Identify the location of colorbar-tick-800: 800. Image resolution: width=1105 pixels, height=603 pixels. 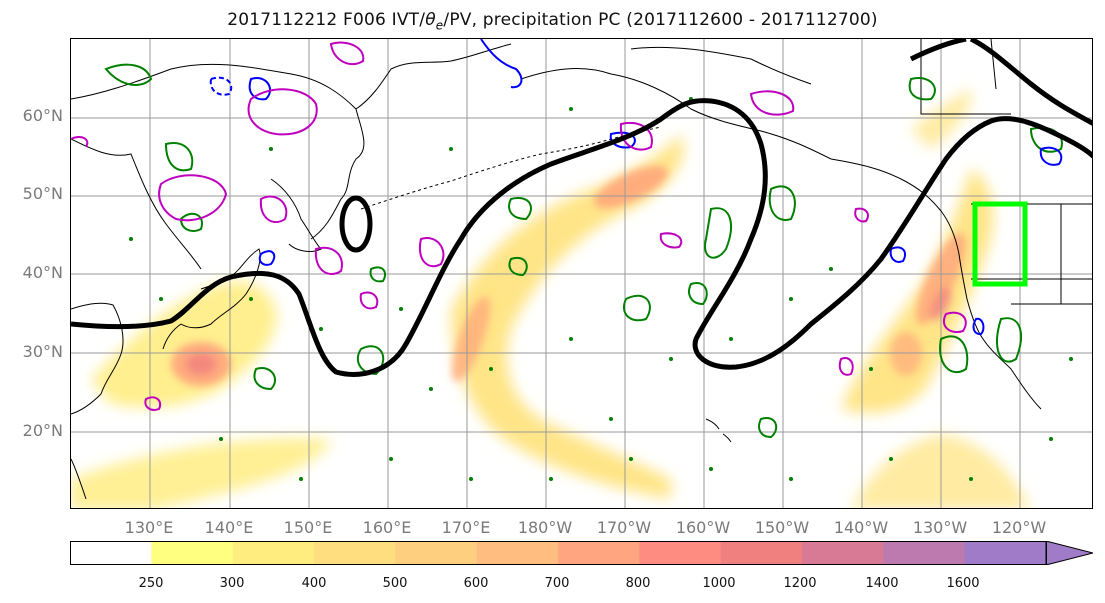
(638, 583).